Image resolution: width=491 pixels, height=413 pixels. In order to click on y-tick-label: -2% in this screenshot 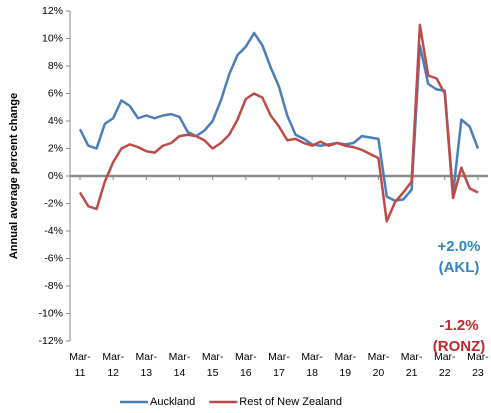, I will do `click(53, 203)`.